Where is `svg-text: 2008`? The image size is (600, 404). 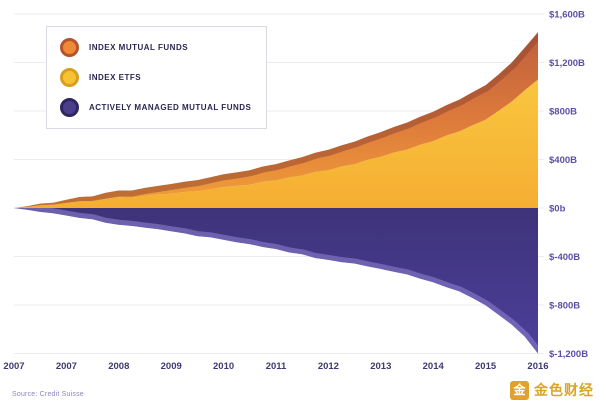 svg-text: 2008 is located at coordinates (118, 366).